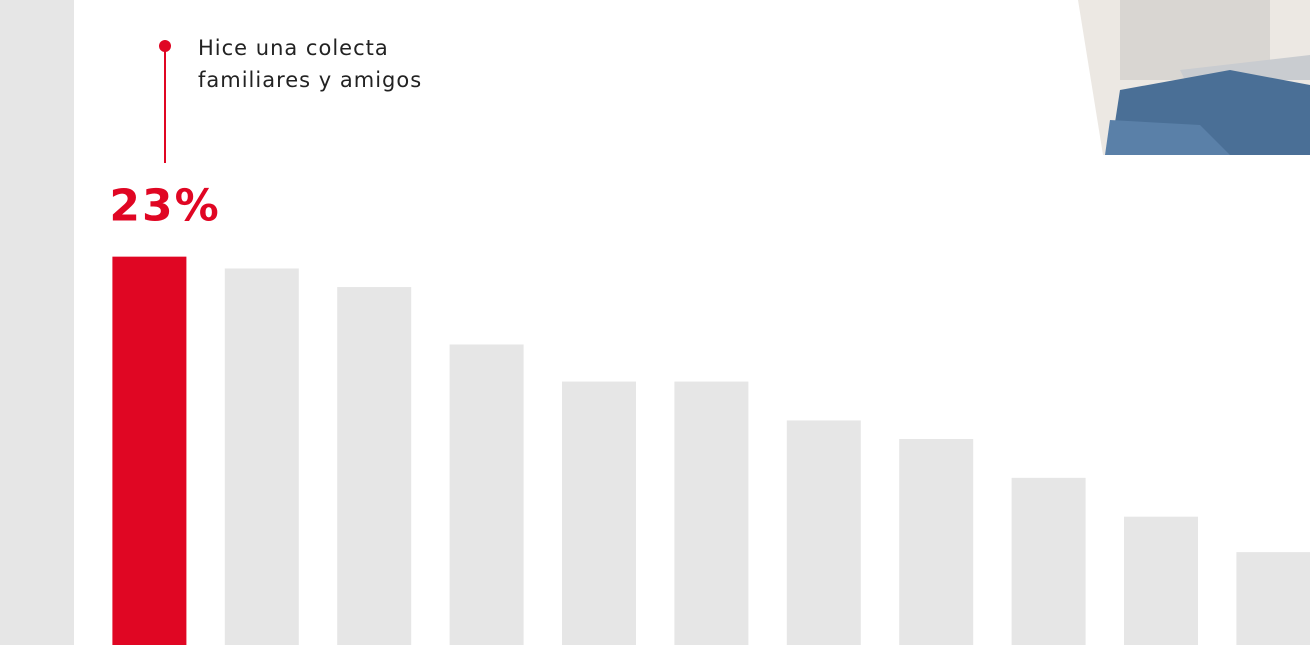  Describe the element at coordinates (293, 48) in the screenshot. I see `annotation-text: Hice una colecta` at that location.